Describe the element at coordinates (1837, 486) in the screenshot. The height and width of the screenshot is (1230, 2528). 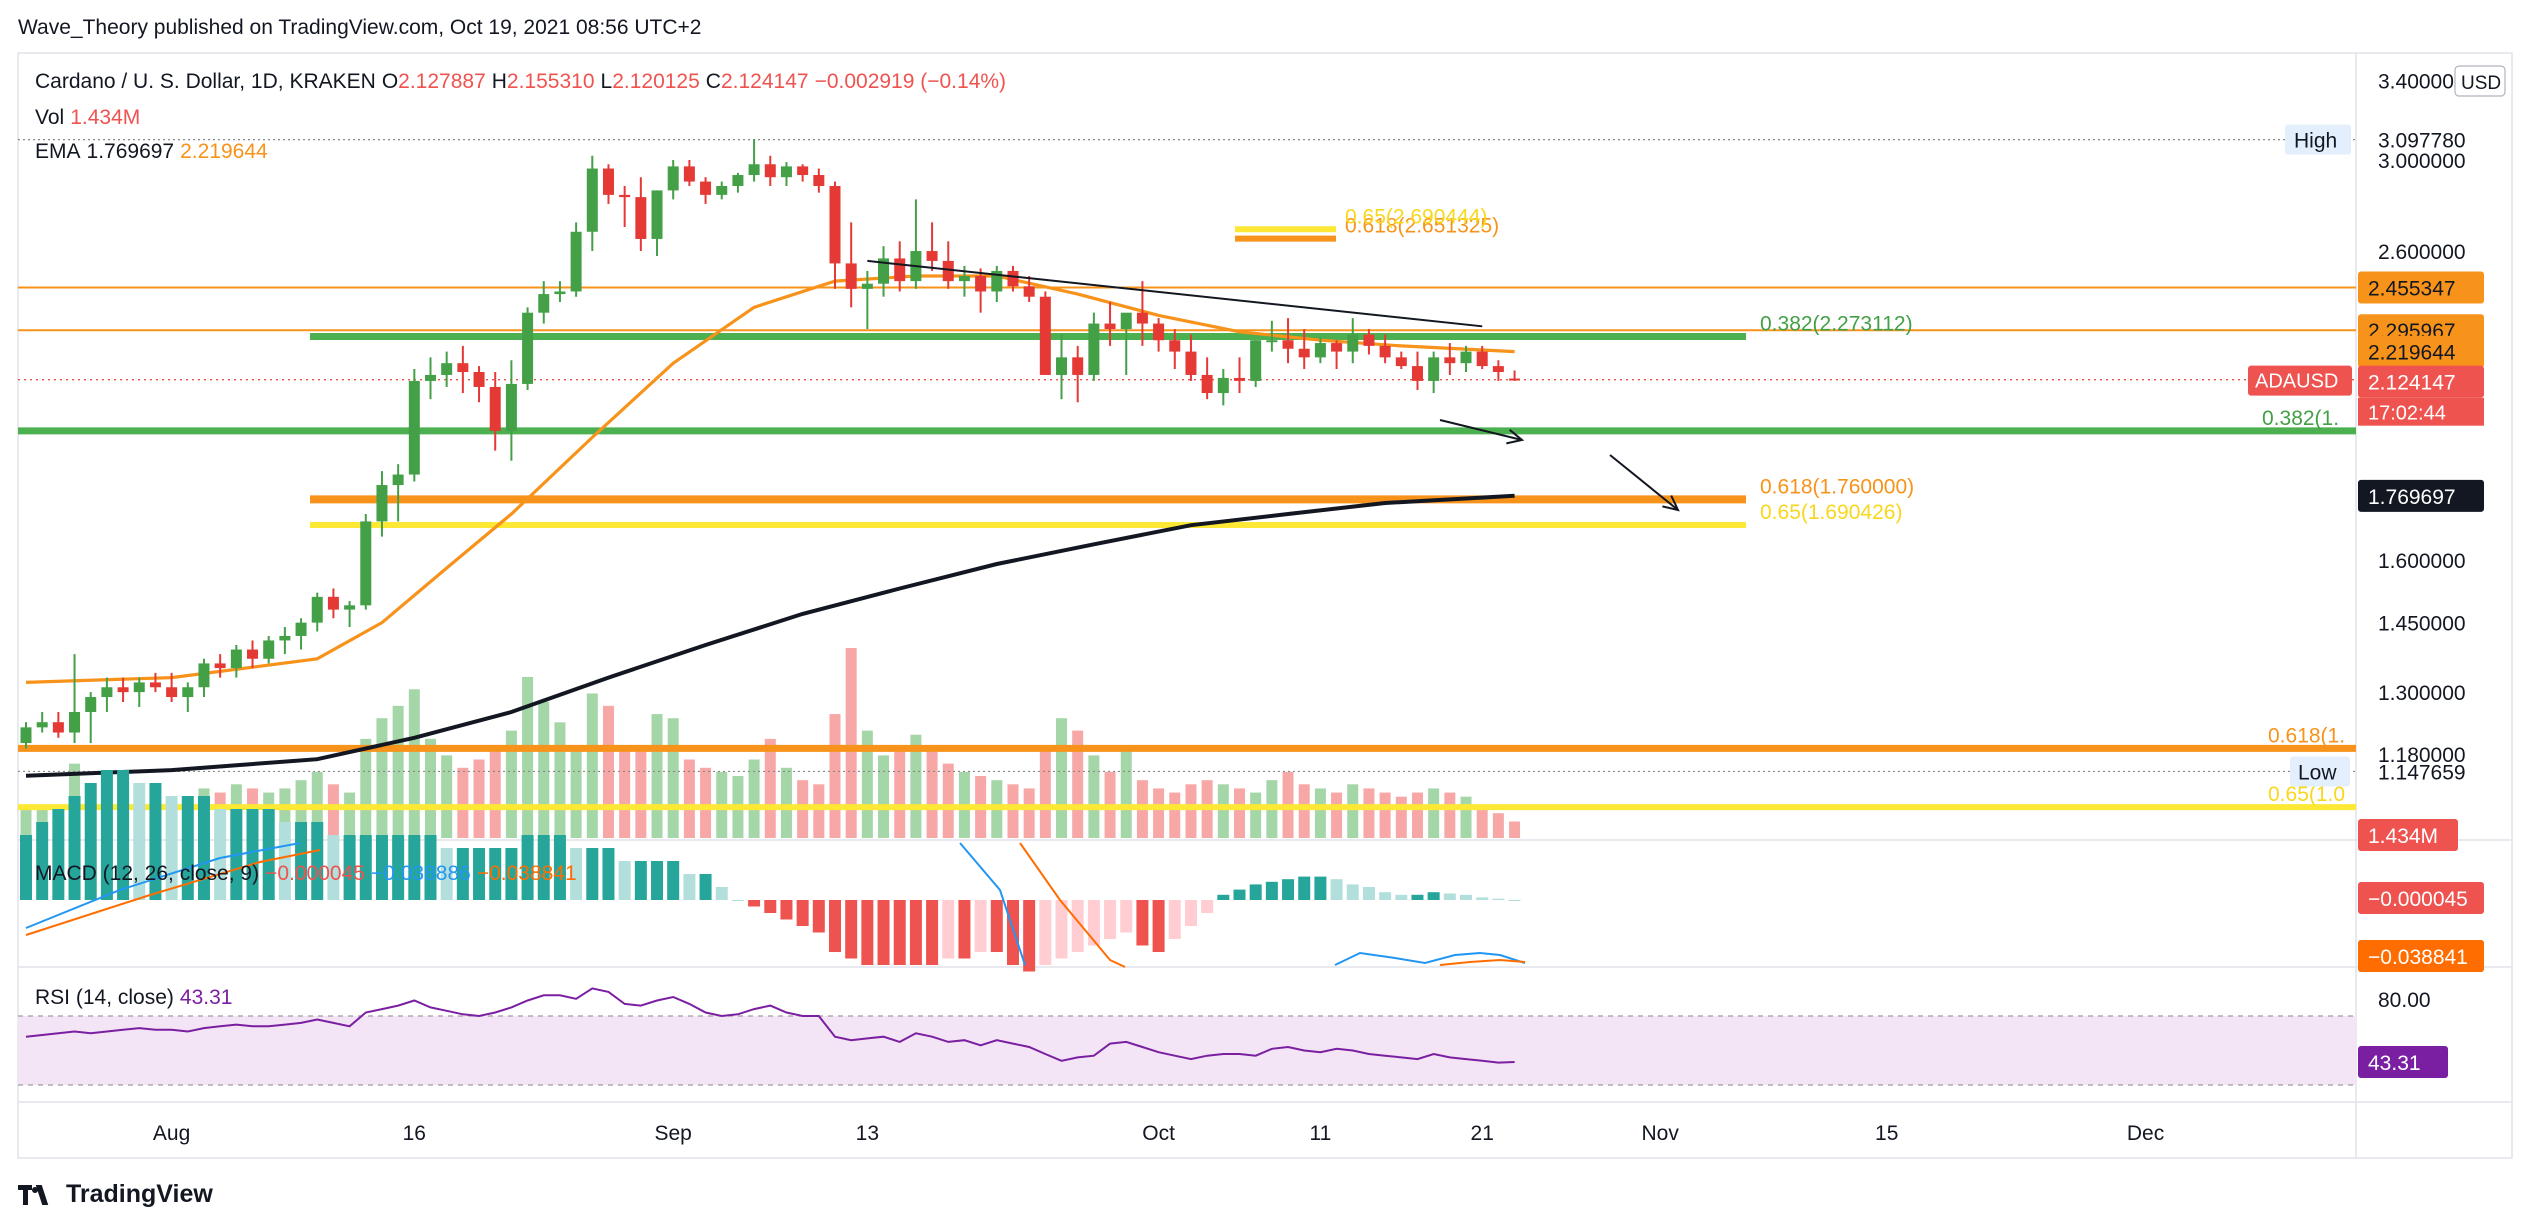
I see `fib-level-label: 0.618(1.760000)` at that location.